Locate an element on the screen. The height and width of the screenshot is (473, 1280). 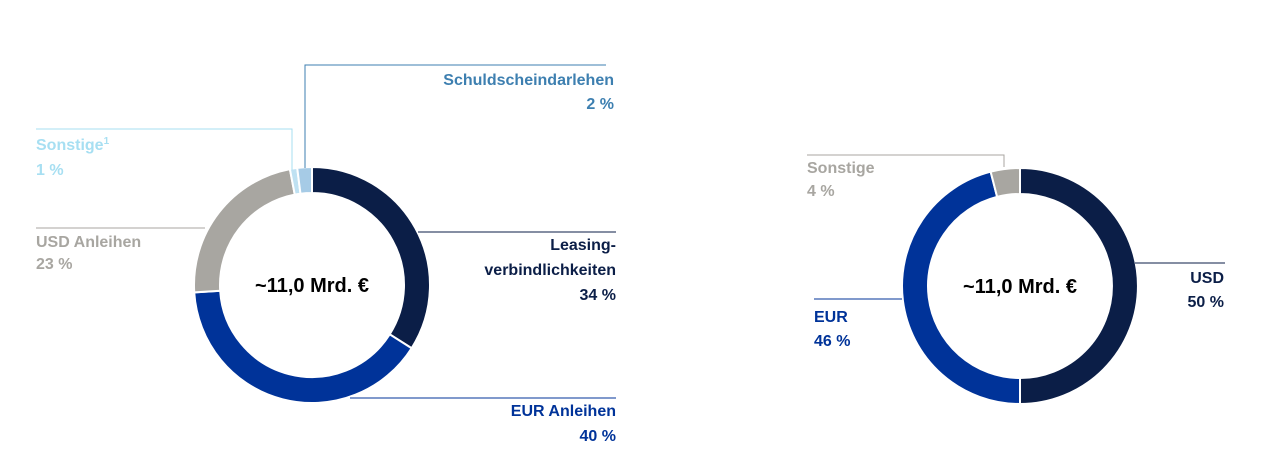
value-label: 2 % is located at coordinates (600, 104).